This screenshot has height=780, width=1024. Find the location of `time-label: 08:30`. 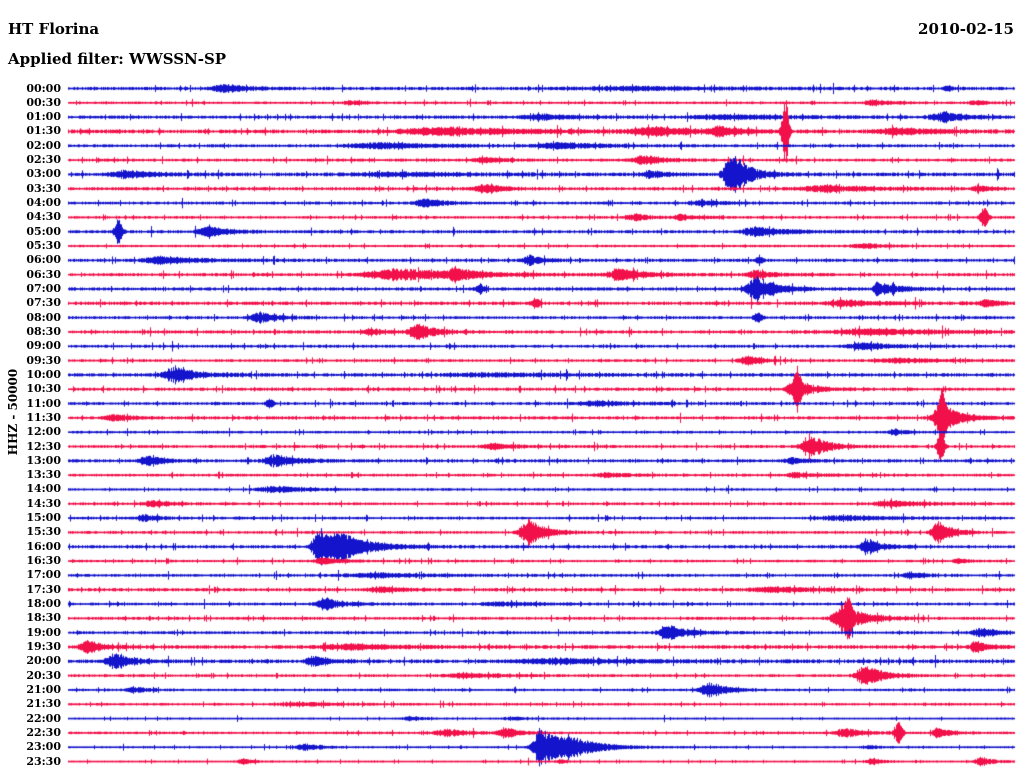

time-label: 08:30 is located at coordinates (43, 331).